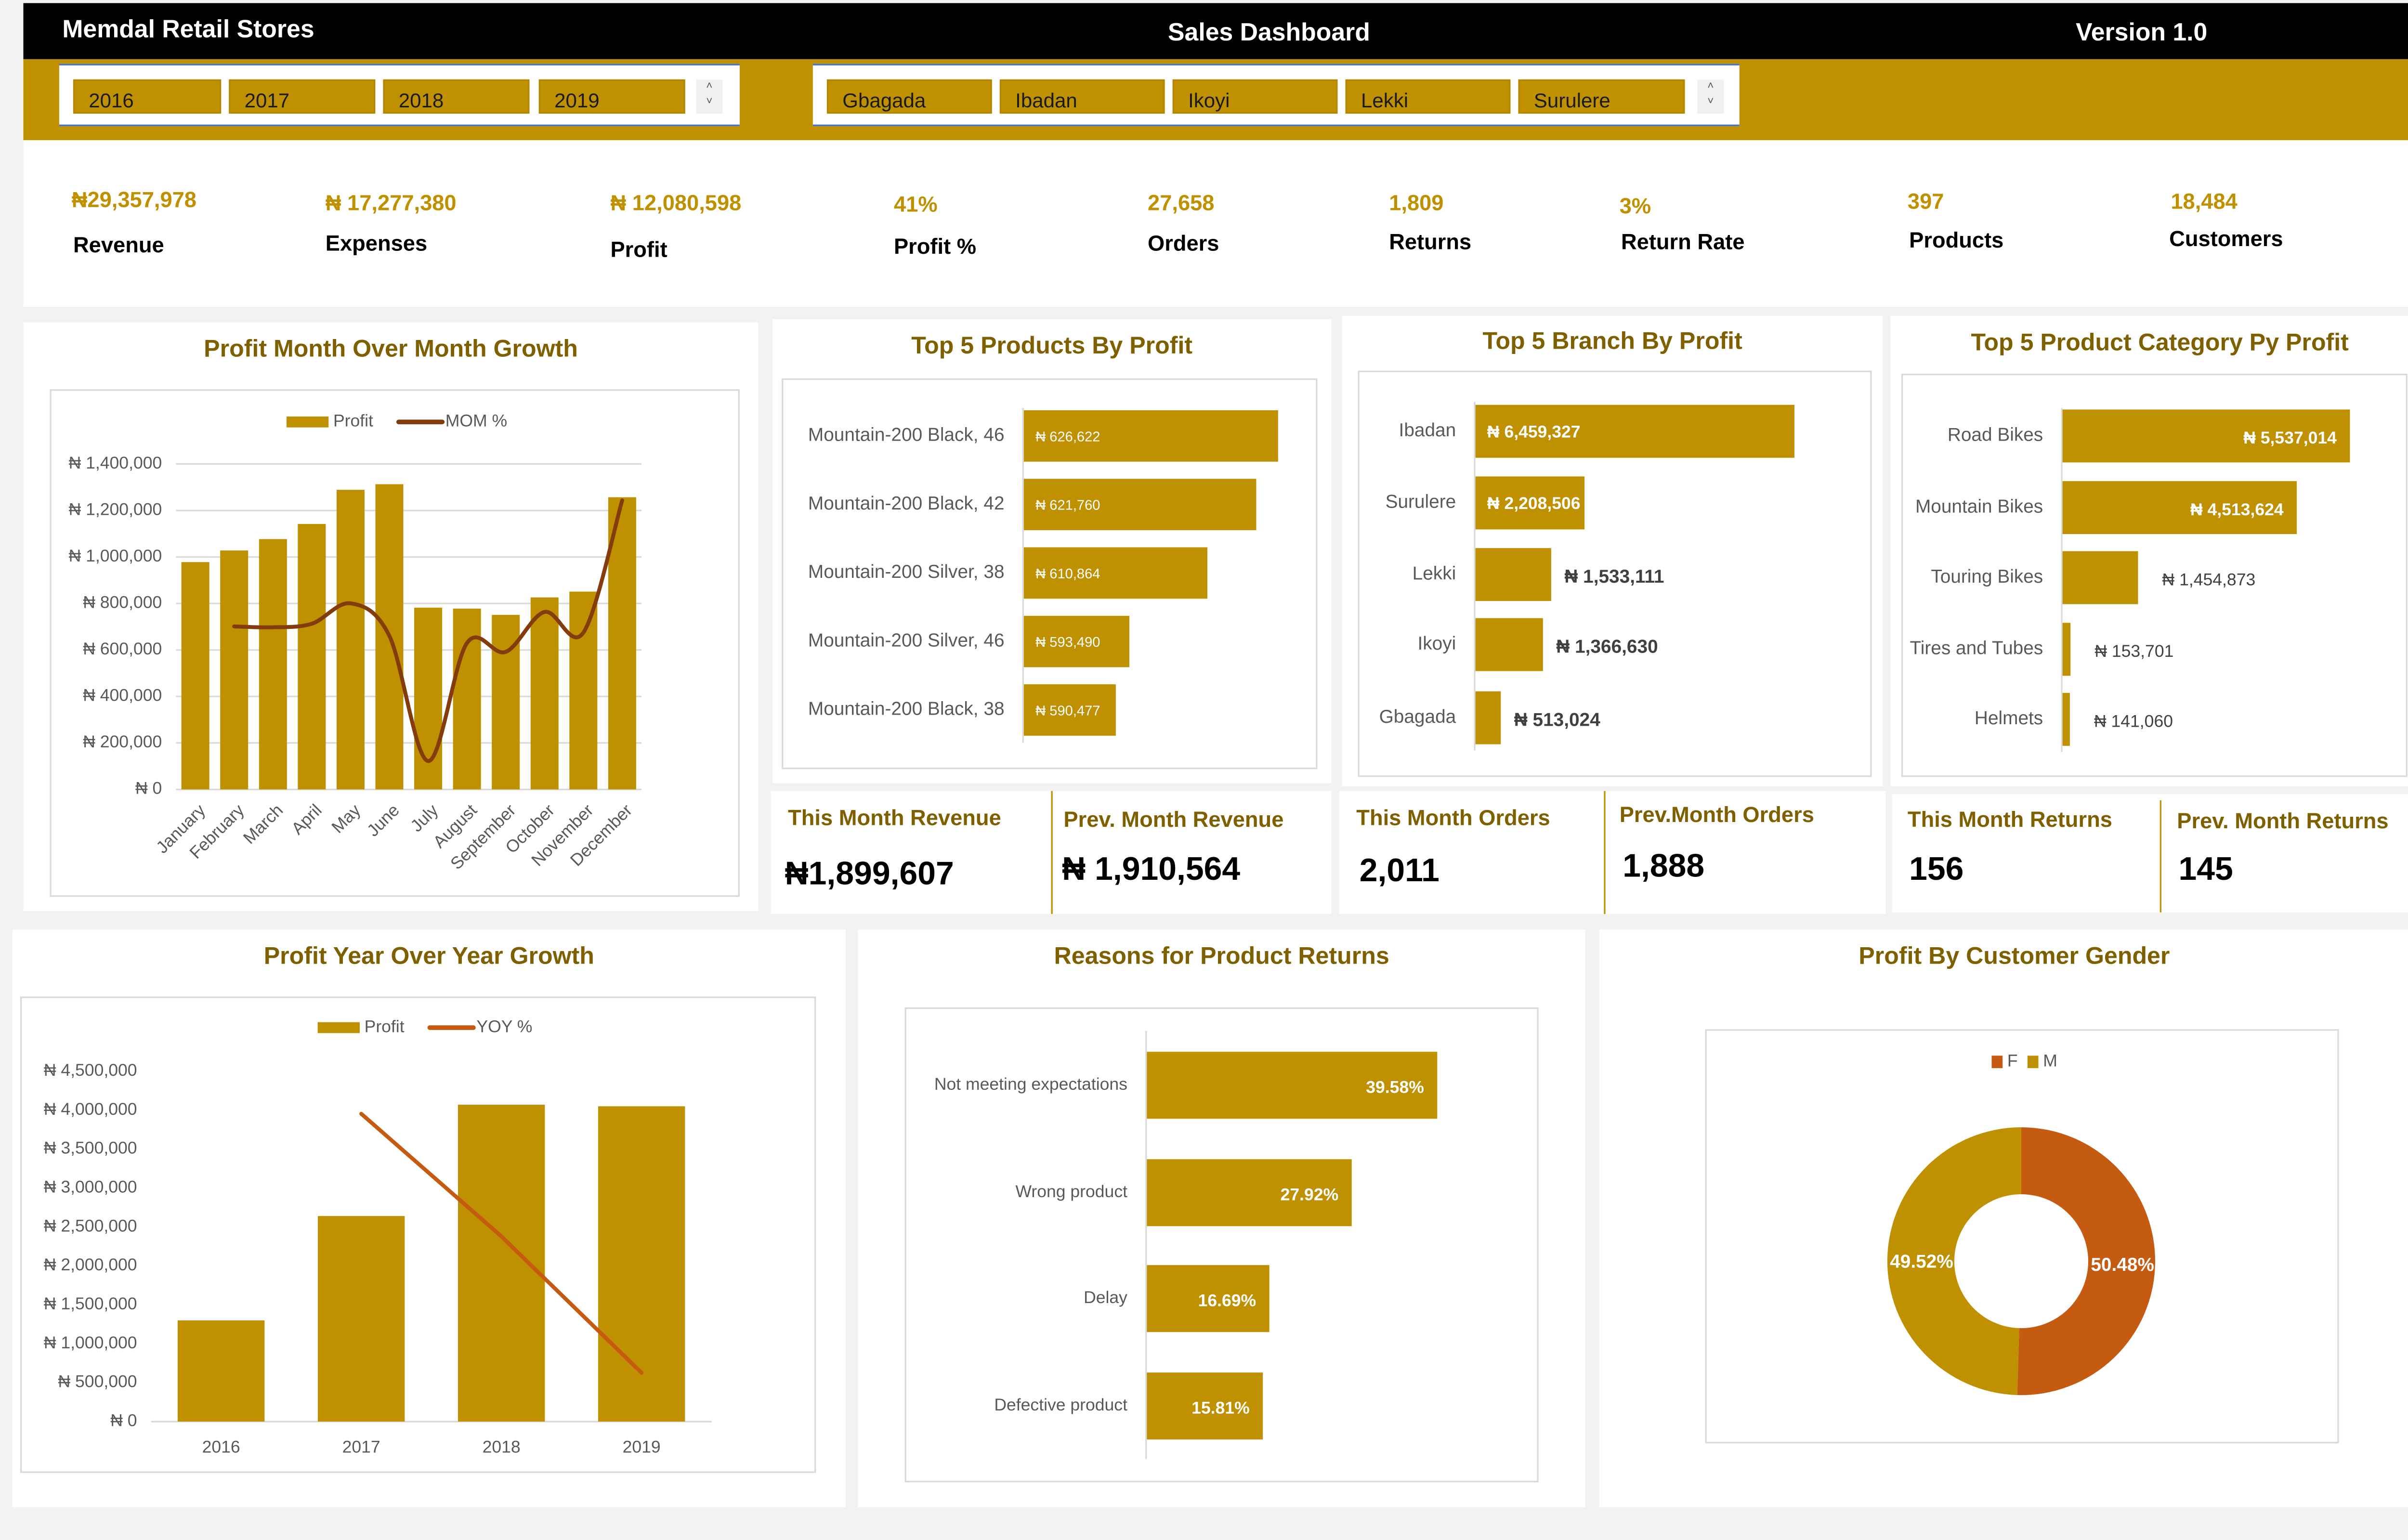 The image size is (2408, 1540). What do you see at coordinates (1925, 200) in the screenshot?
I see `kpi-products-value: 397` at bounding box center [1925, 200].